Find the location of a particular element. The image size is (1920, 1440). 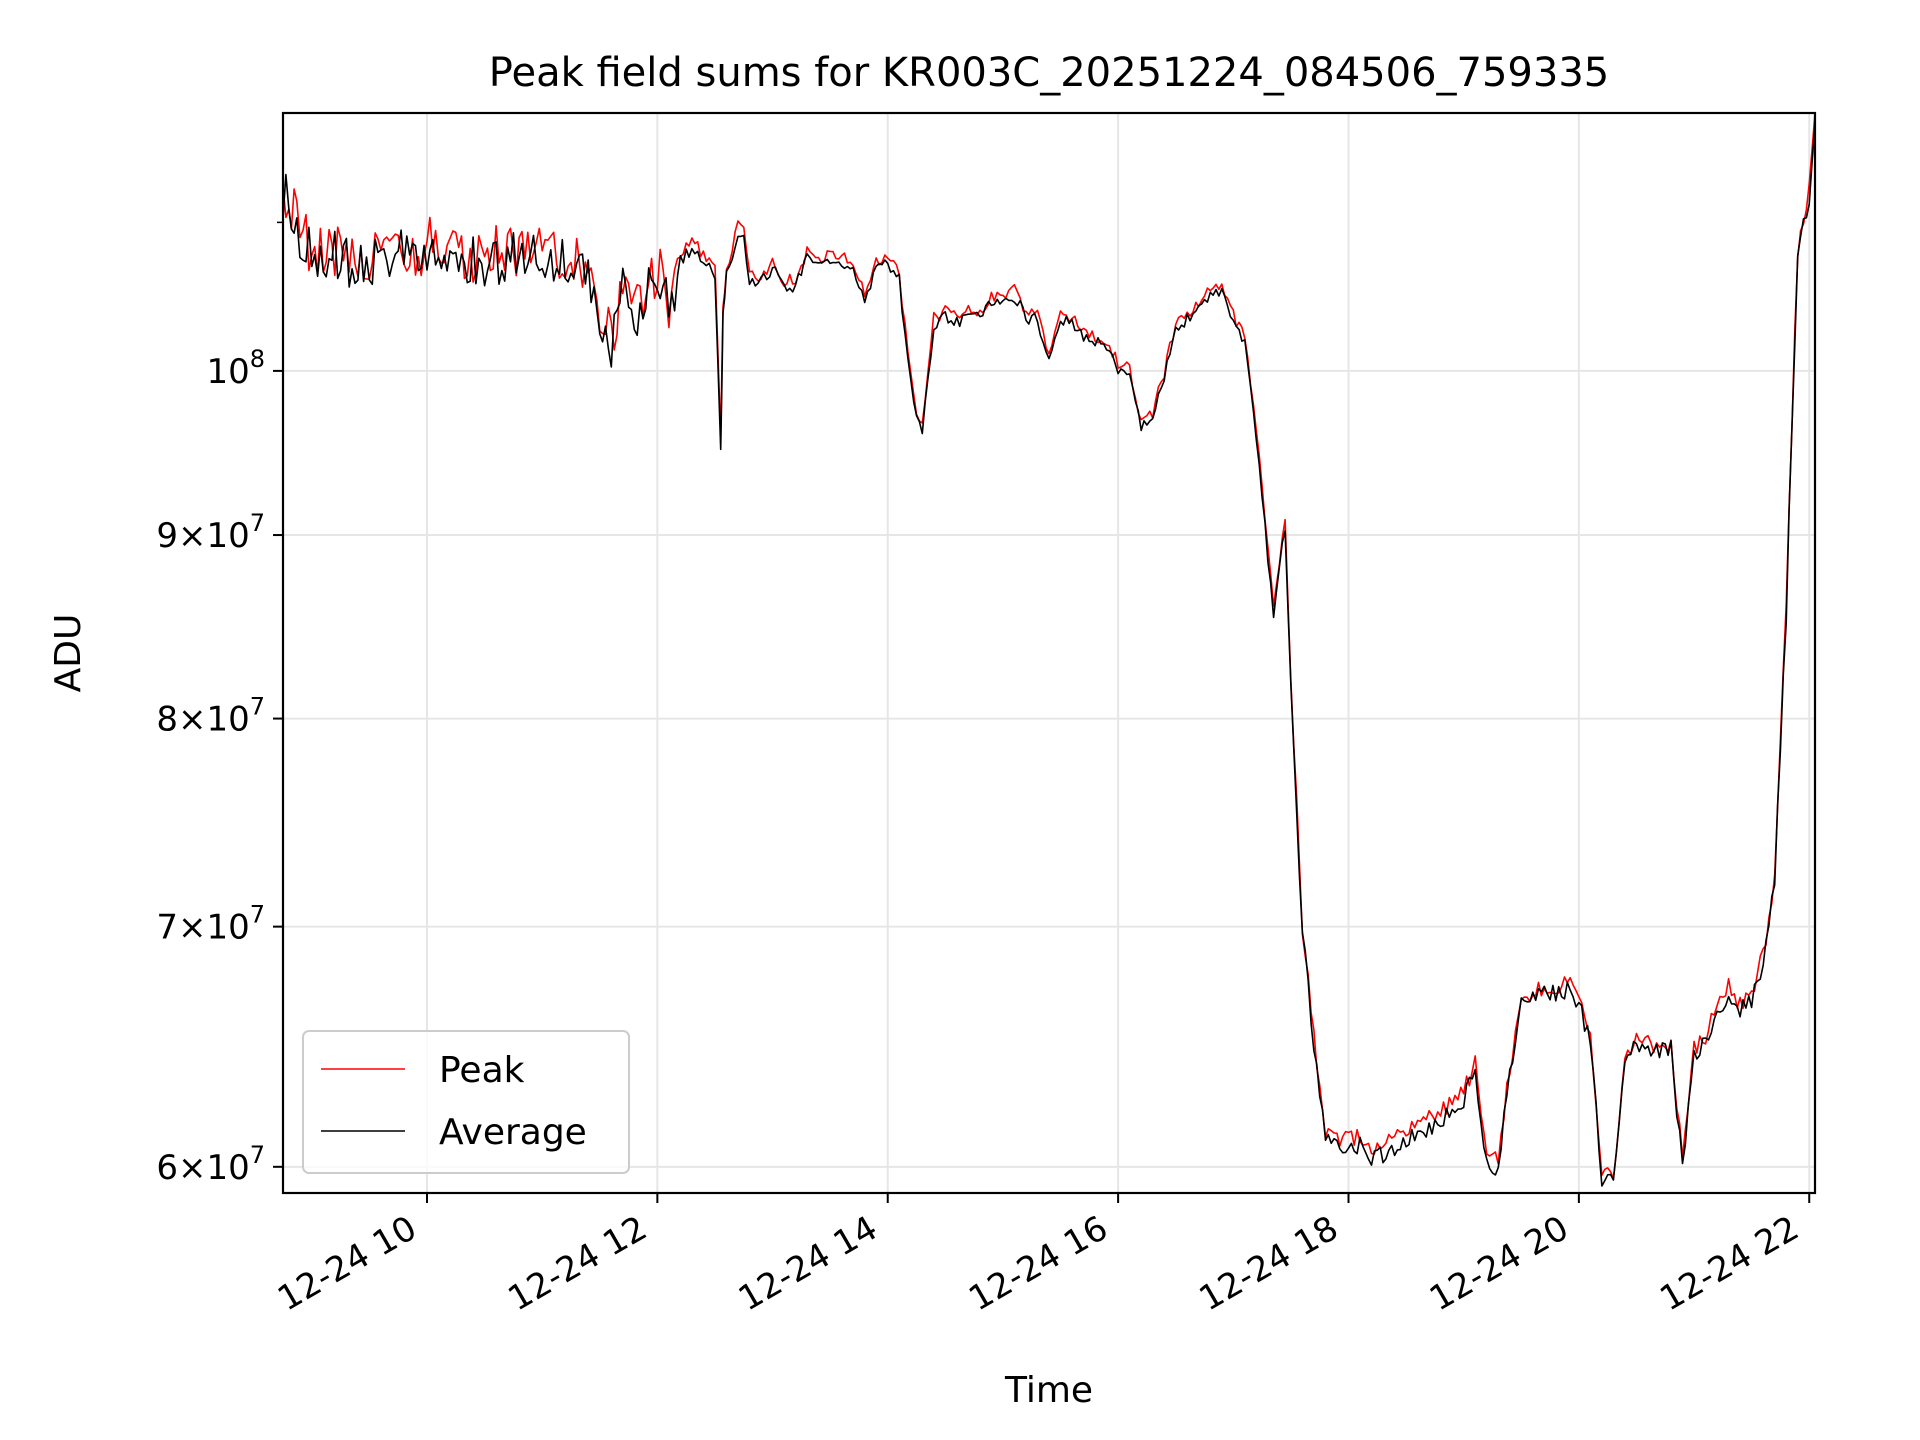

x-axis-label: Time is located at coordinates (1048, 1390).